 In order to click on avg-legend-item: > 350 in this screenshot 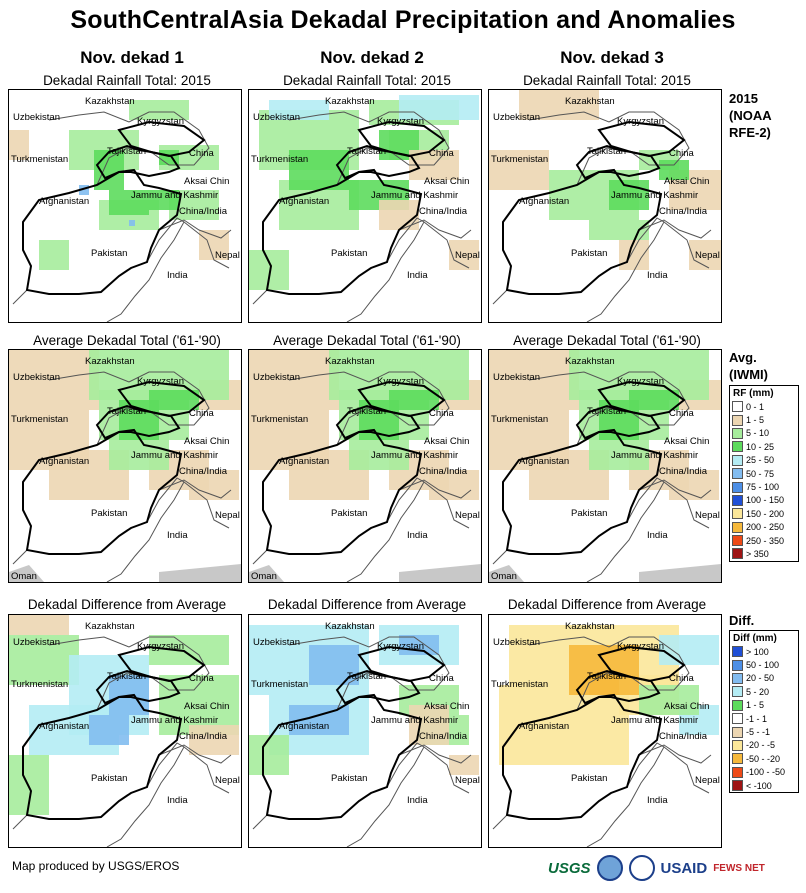, I will do `click(764, 553)`.